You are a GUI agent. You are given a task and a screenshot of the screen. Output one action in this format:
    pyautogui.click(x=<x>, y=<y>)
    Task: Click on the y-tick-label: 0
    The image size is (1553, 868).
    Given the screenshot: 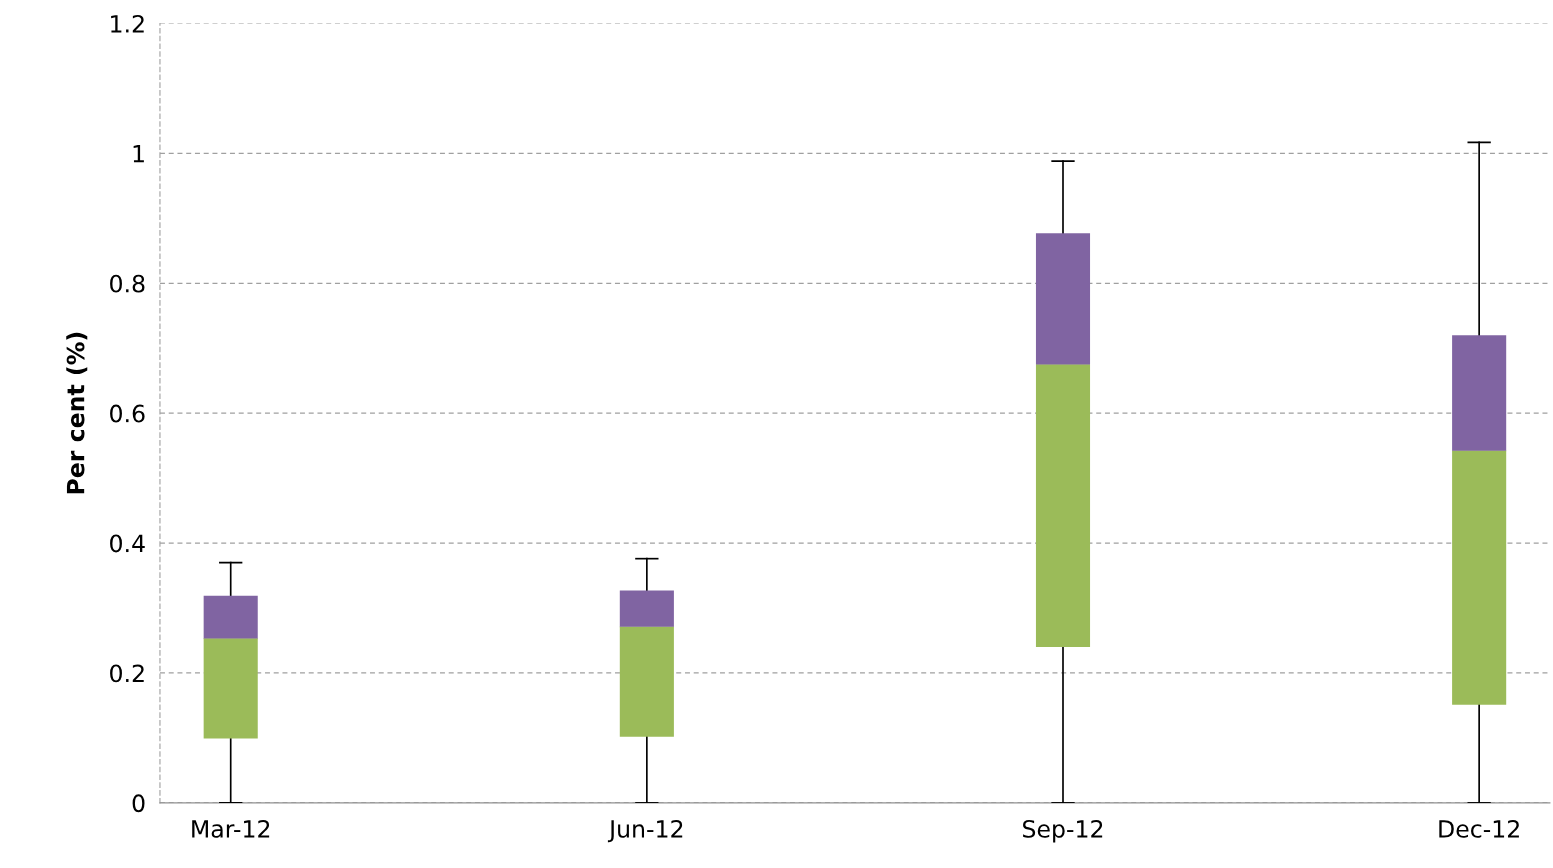 What is the action you would take?
    pyautogui.click(x=138, y=803)
    